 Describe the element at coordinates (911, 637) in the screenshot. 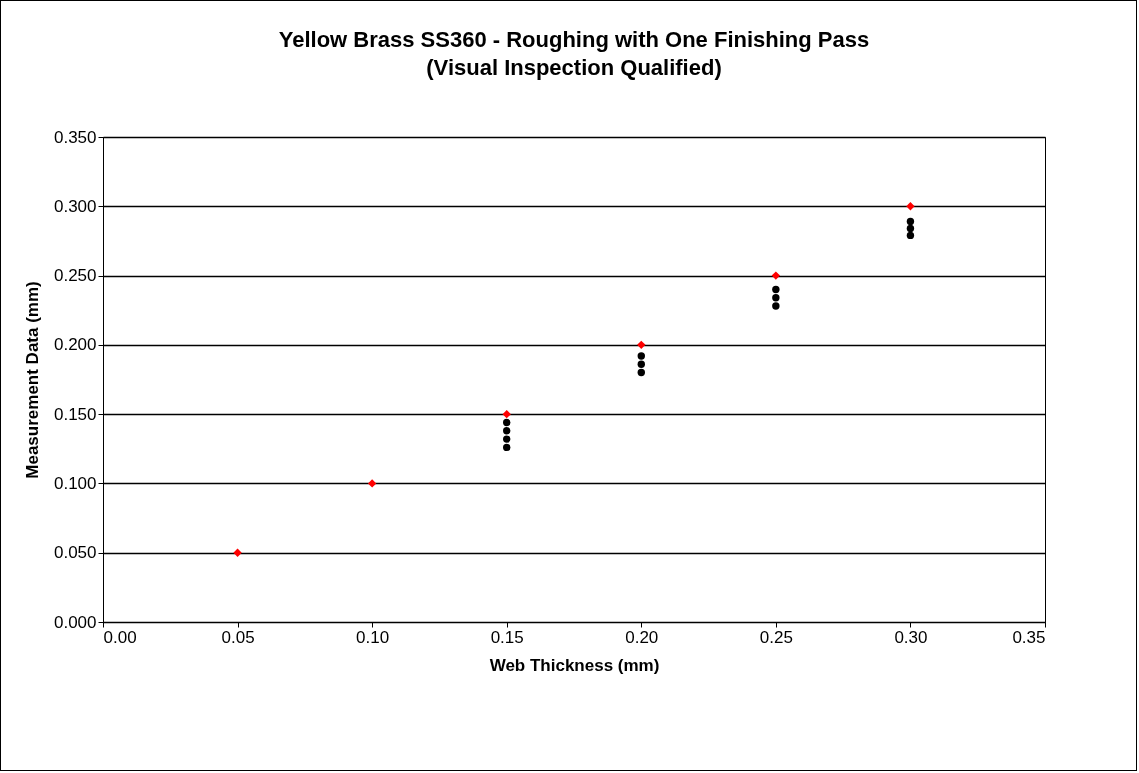

I see `x-tick-label: 0.30` at that location.